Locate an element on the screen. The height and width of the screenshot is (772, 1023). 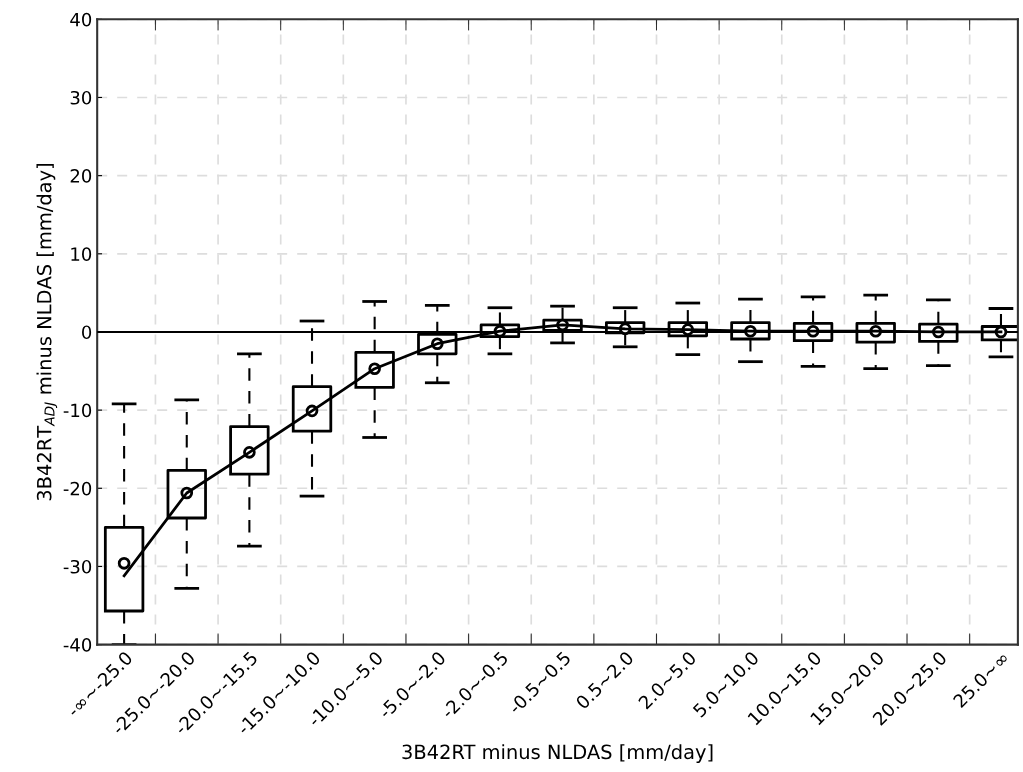
y-tick-label: 40 is located at coordinates (81, 19).